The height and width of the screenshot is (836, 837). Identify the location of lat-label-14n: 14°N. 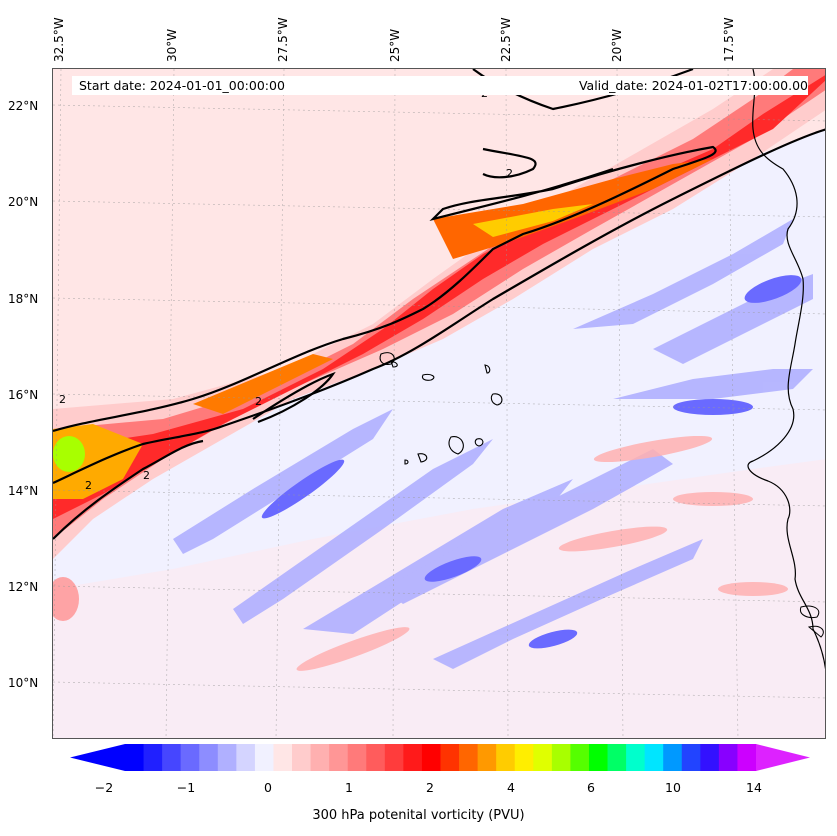
(23, 491).